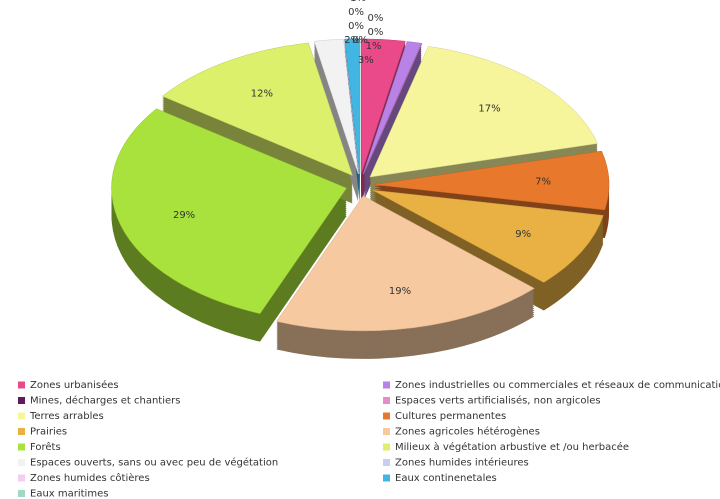  Describe the element at coordinates (66, 416) in the screenshot. I see `legend-label: Terres arrables` at that location.